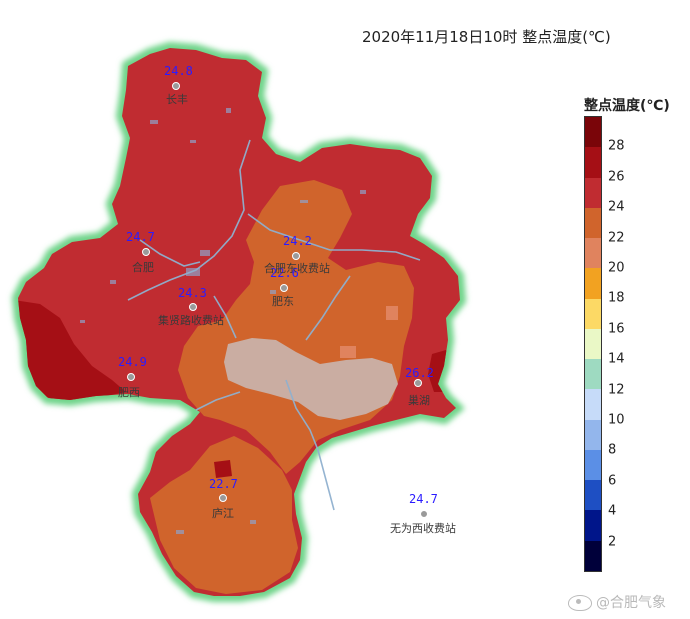 This screenshot has height=619, width=690. Describe the element at coordinates (612, 450) in the screenshot. I see `legend-tick-label: 8` at that location.